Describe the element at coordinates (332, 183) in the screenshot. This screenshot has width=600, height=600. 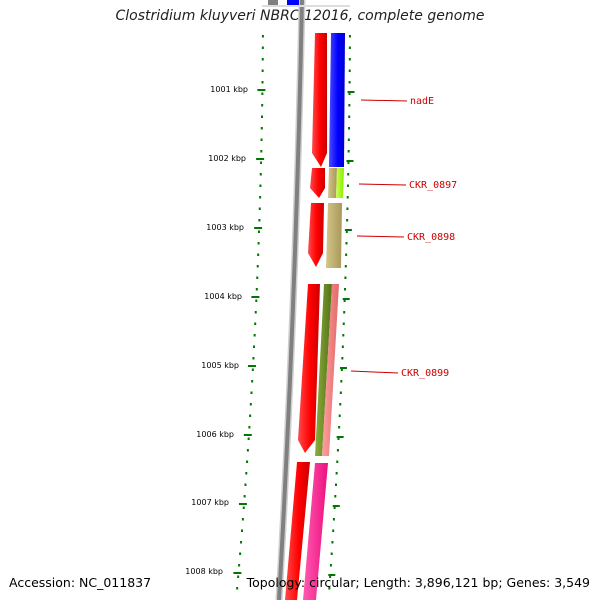
I see `gene-feature-CKR_0897a` at that location.